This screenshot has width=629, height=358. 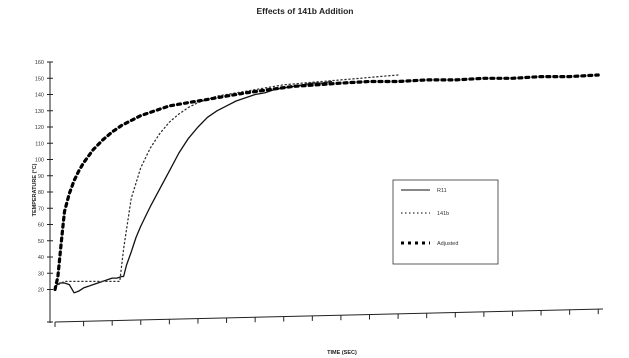 I want to click on y-ticks: 20 30 40 50 60 70 80 90 100 110 120 130 140 150 160, so click(x=44, y=191).